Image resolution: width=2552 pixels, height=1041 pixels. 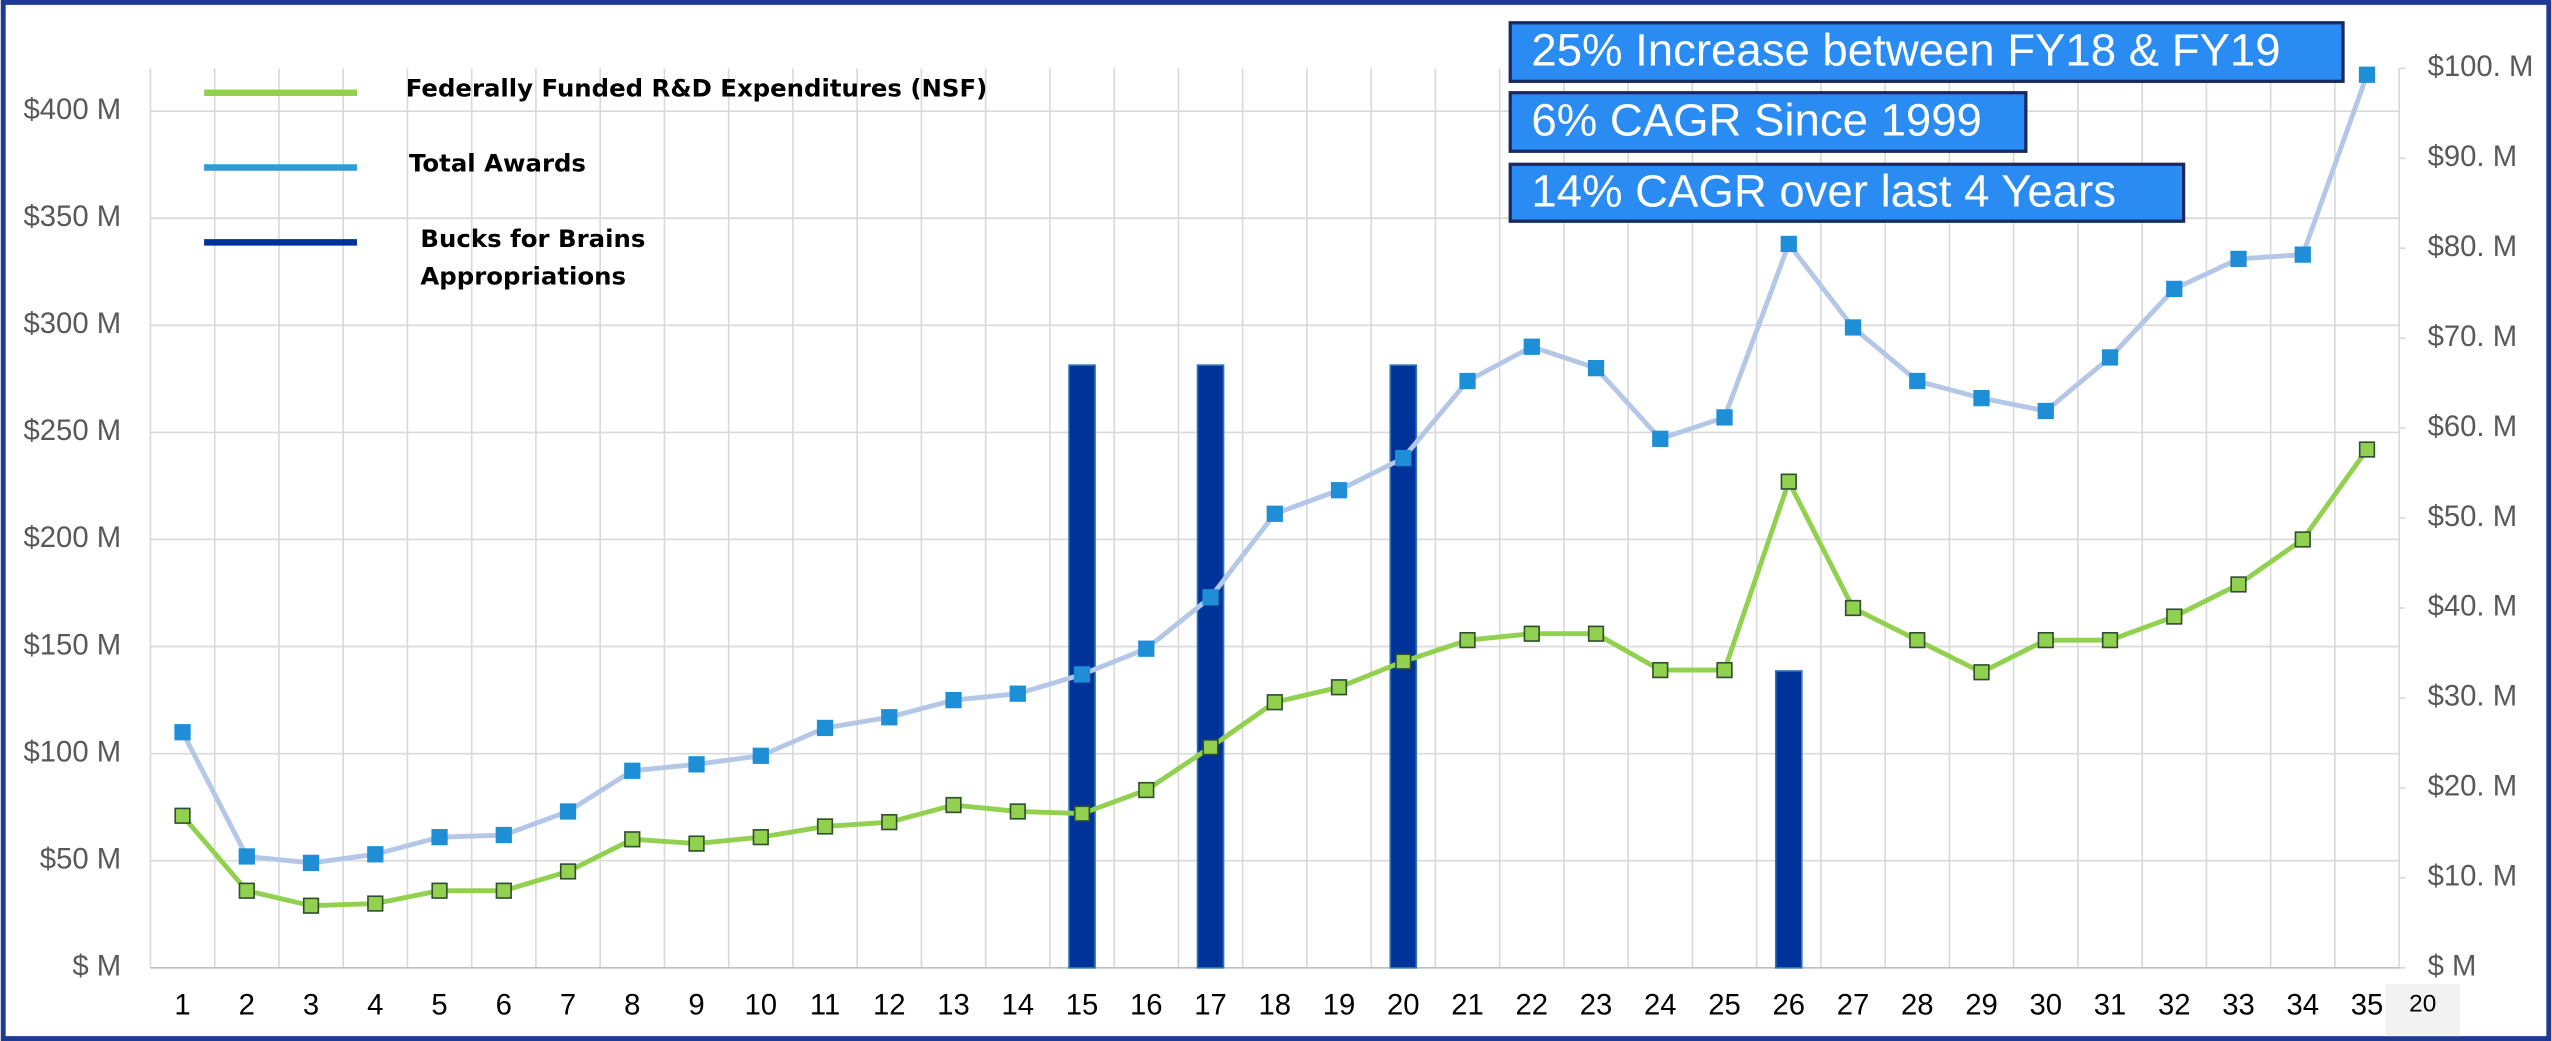 What do you see at coordinates (1596, 1006) in the screenshot?
I see `x-tick-label: 23` at bounding box center [1596, 1006].